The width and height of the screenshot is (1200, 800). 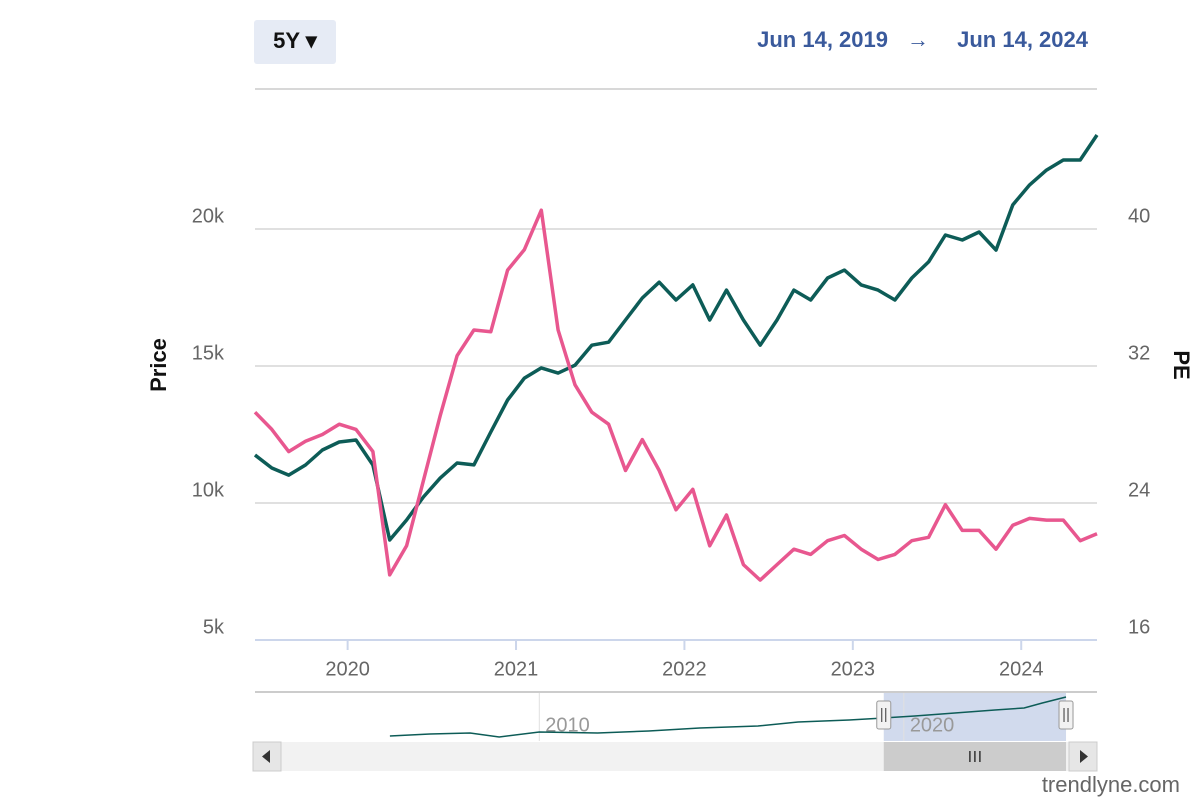 What do you see at coordinates (918, 39) in the screenshot?
I see `range-arrow: →` at bounding box center [918, 39].